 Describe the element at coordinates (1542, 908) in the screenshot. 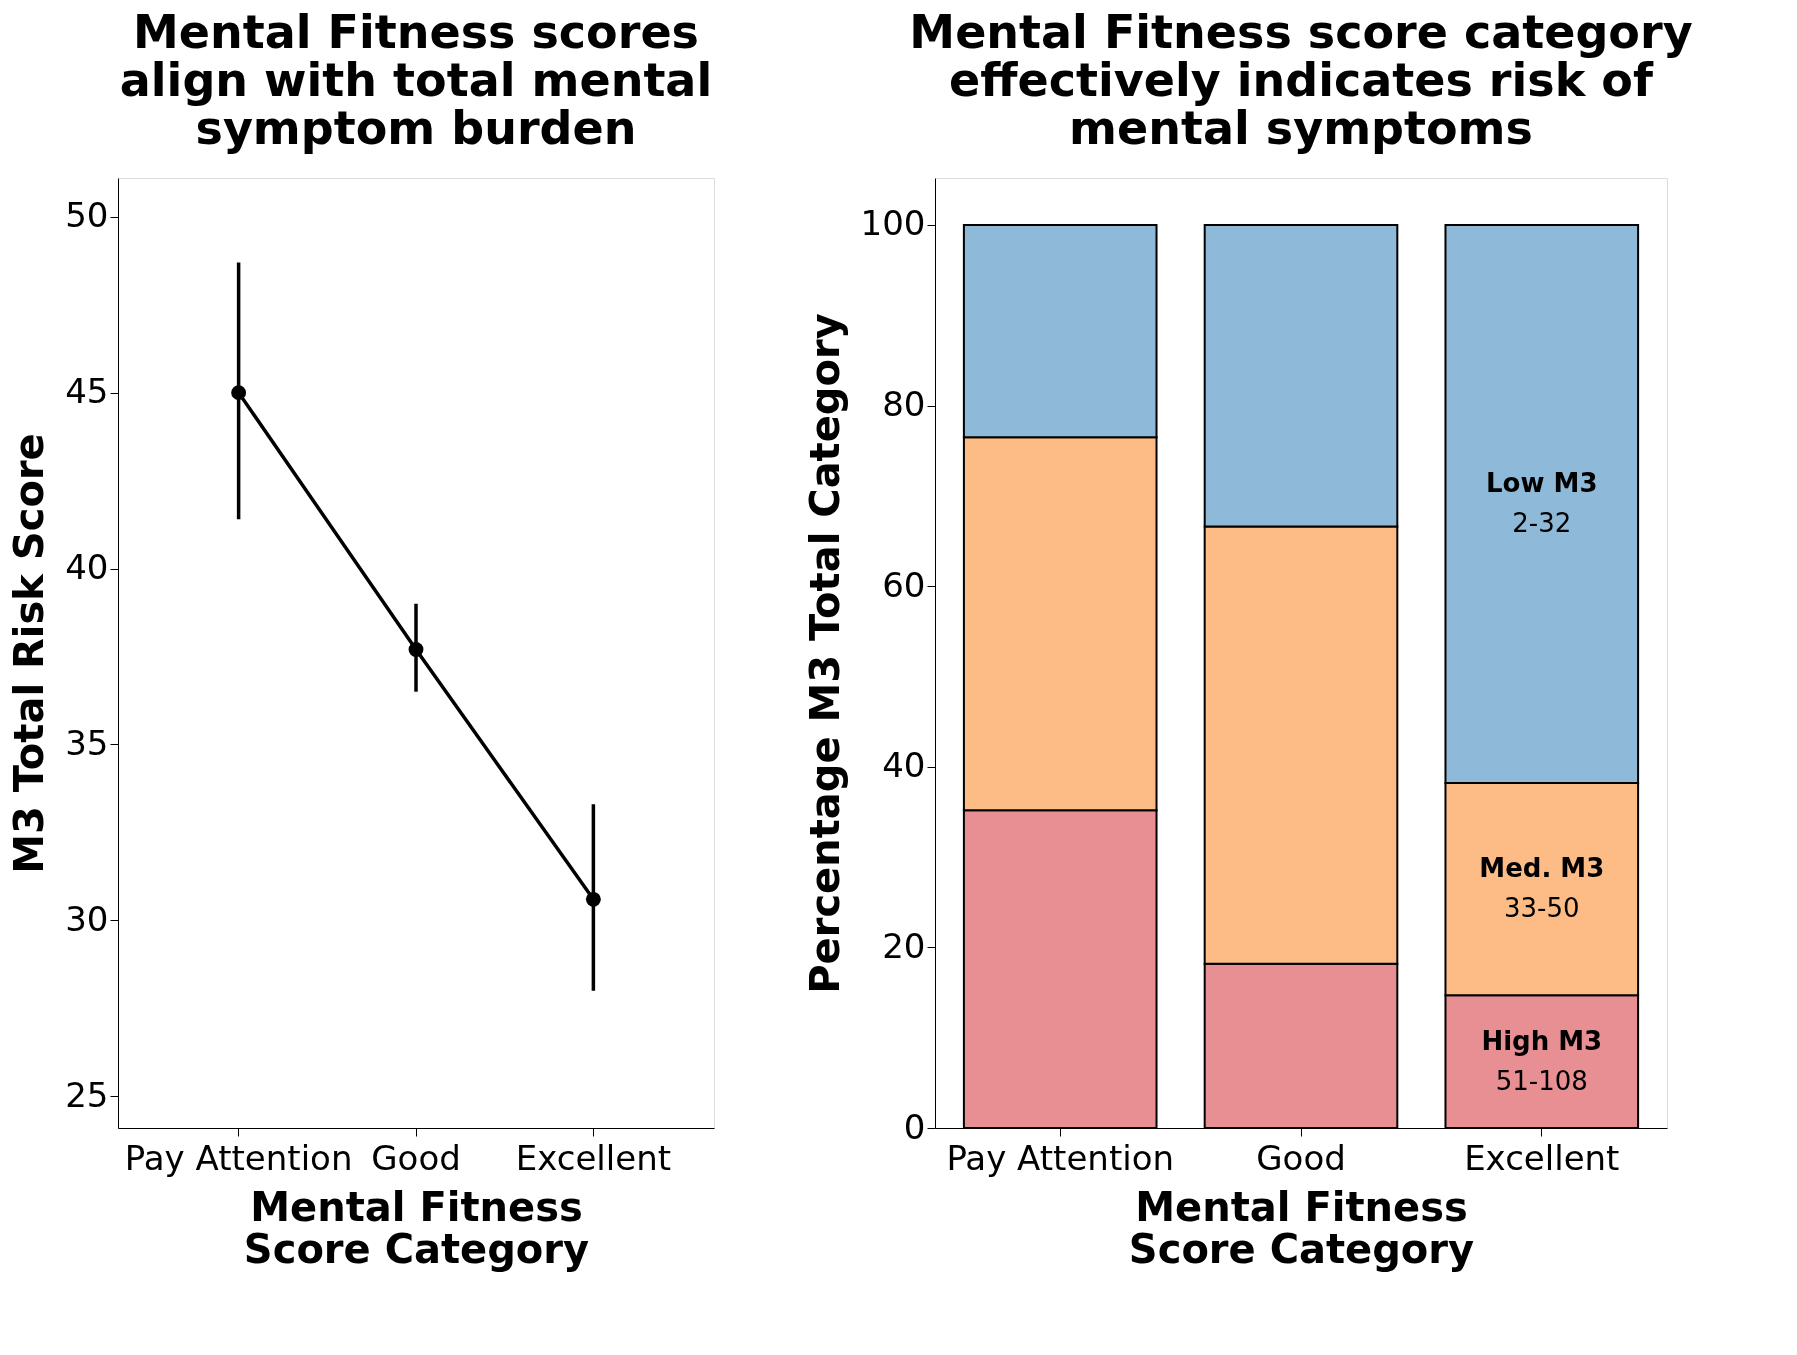

I see `annotation: 33-50` at that location.